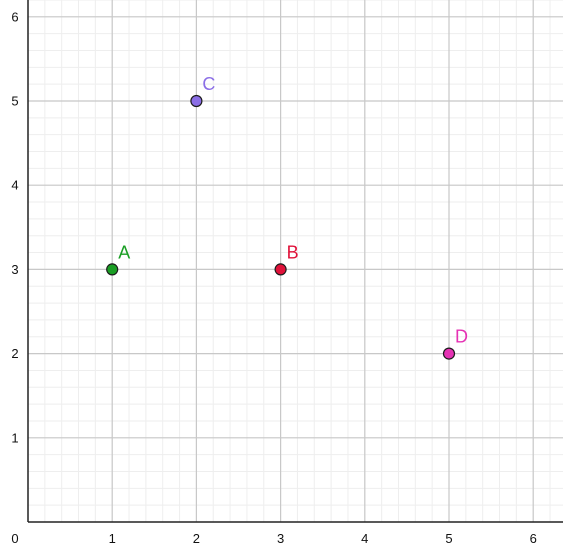 Image resolution: width=563 pixels, height=557 pixels. I want to click on point-C: C, so click(202, 91).